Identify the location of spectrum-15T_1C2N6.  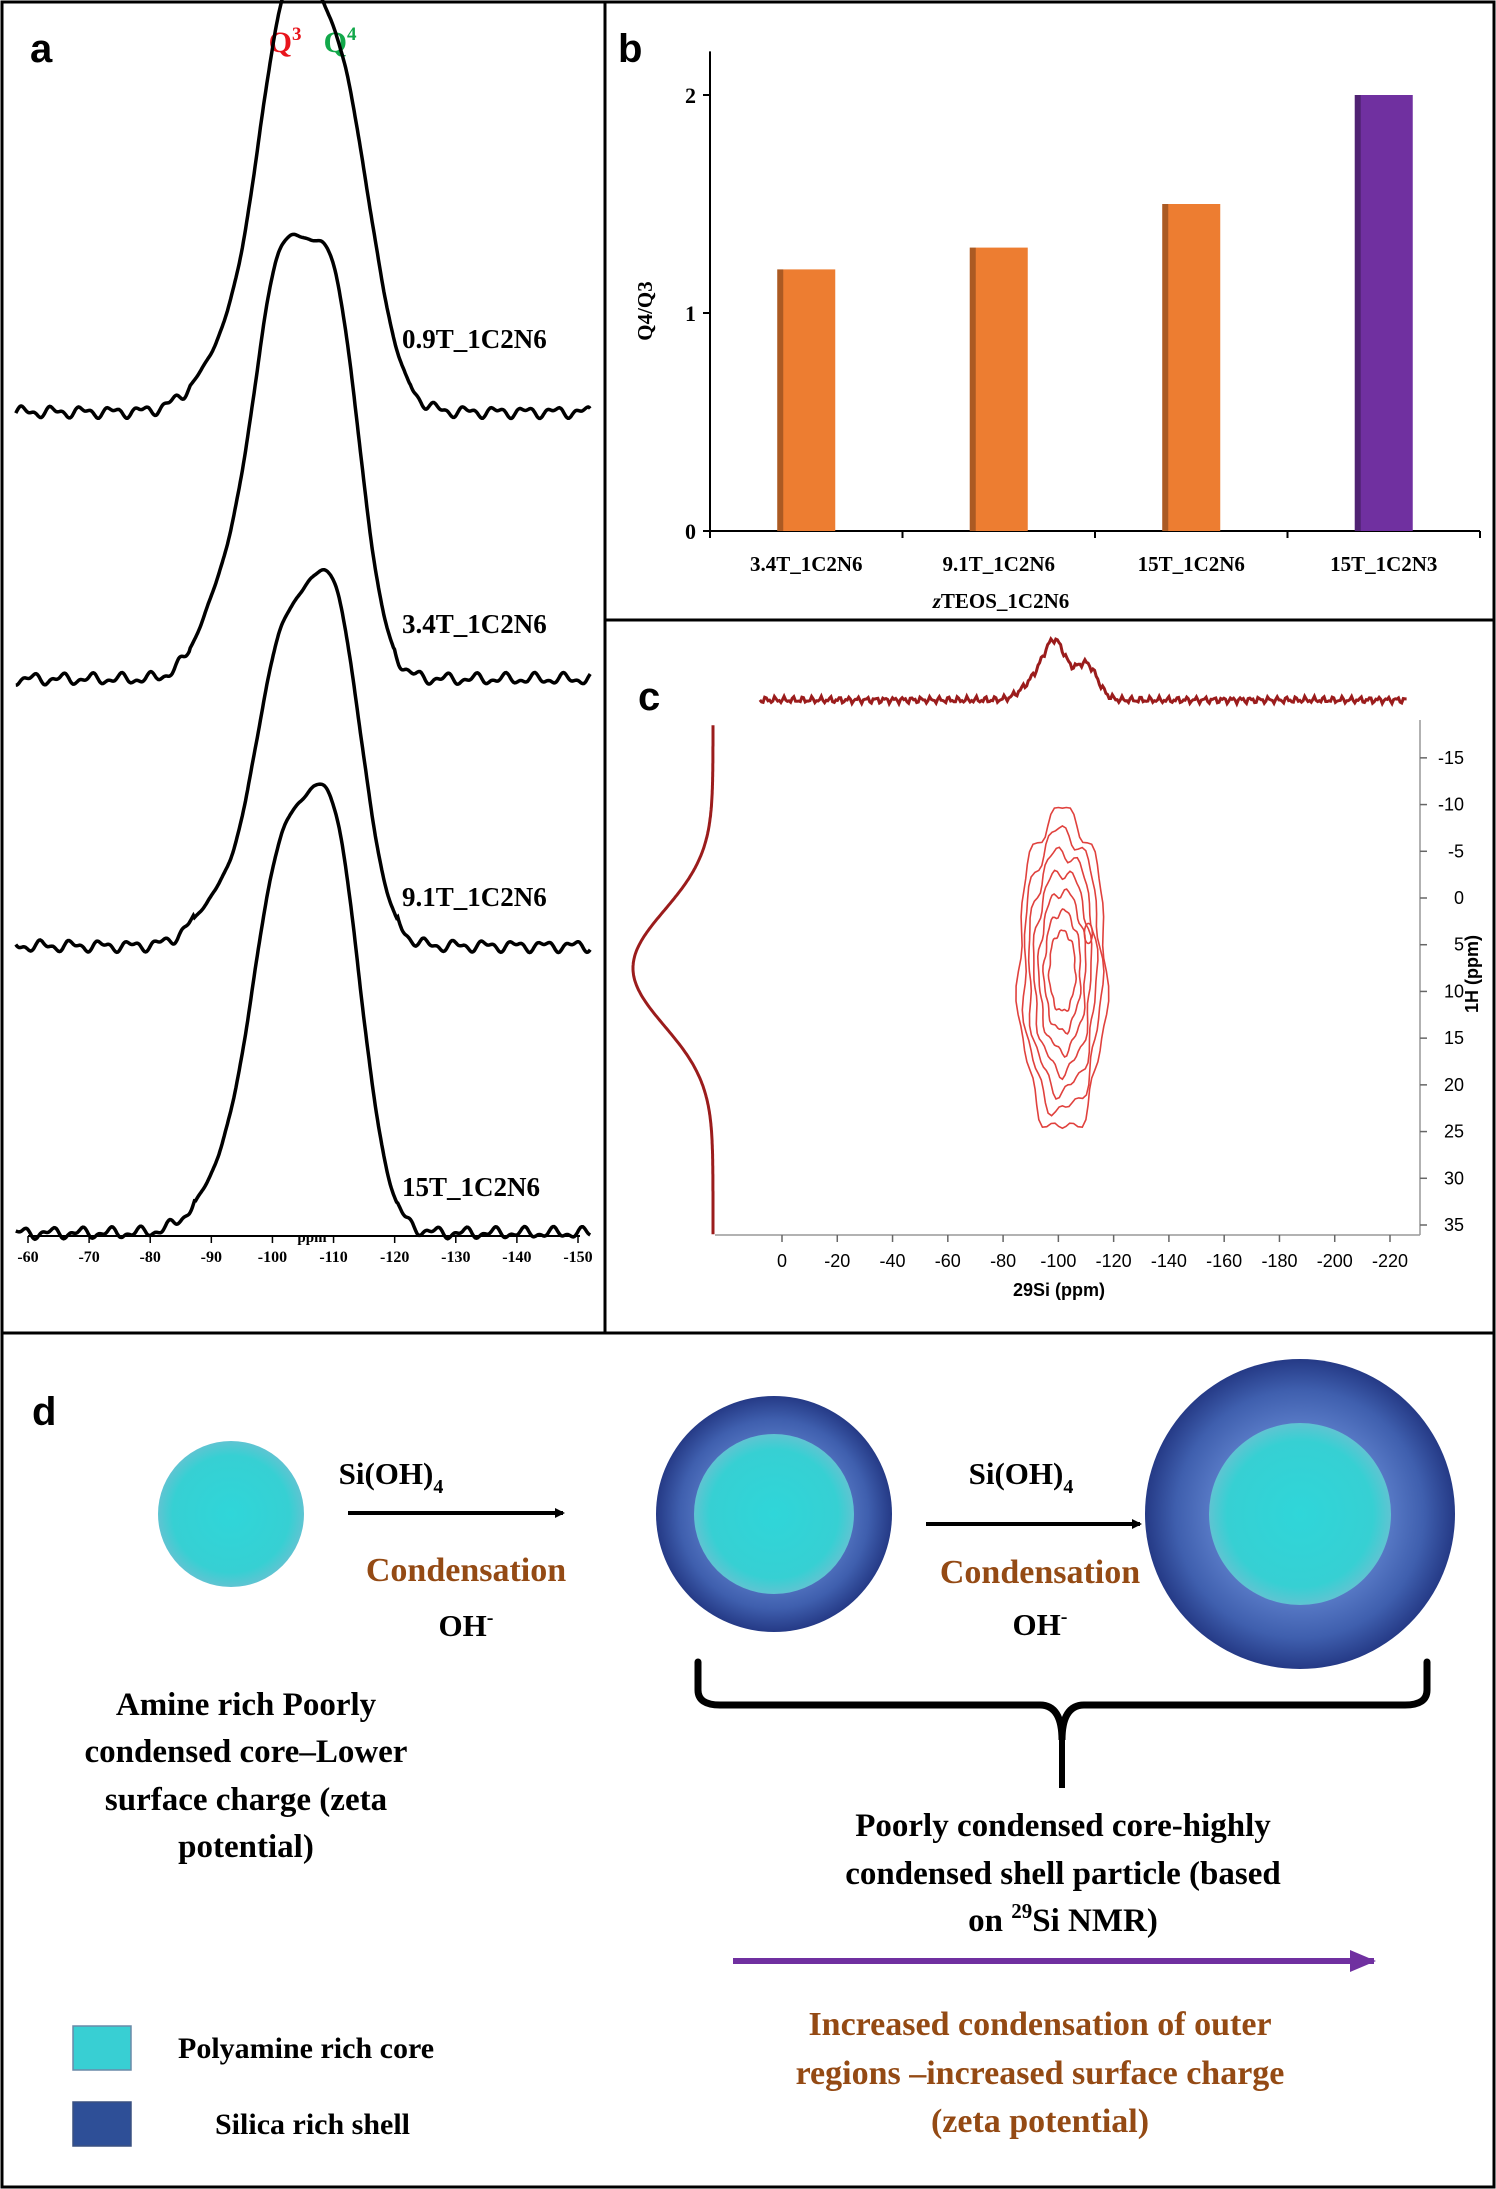
(303, 1012).